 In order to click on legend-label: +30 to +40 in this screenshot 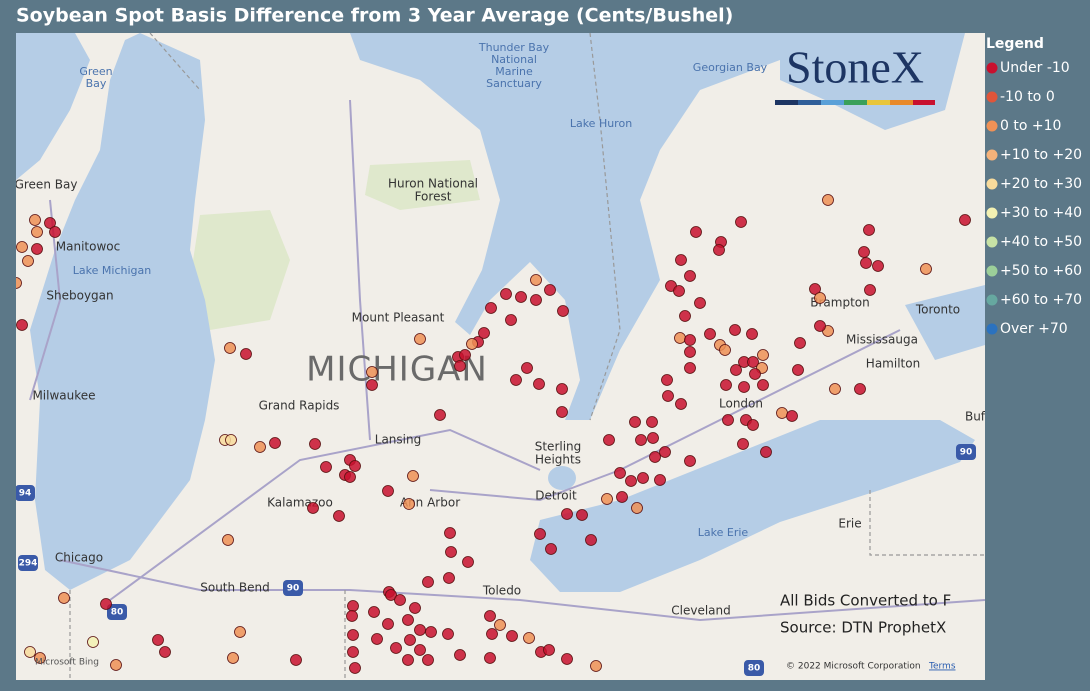, I will do `click(1041, 213)`.